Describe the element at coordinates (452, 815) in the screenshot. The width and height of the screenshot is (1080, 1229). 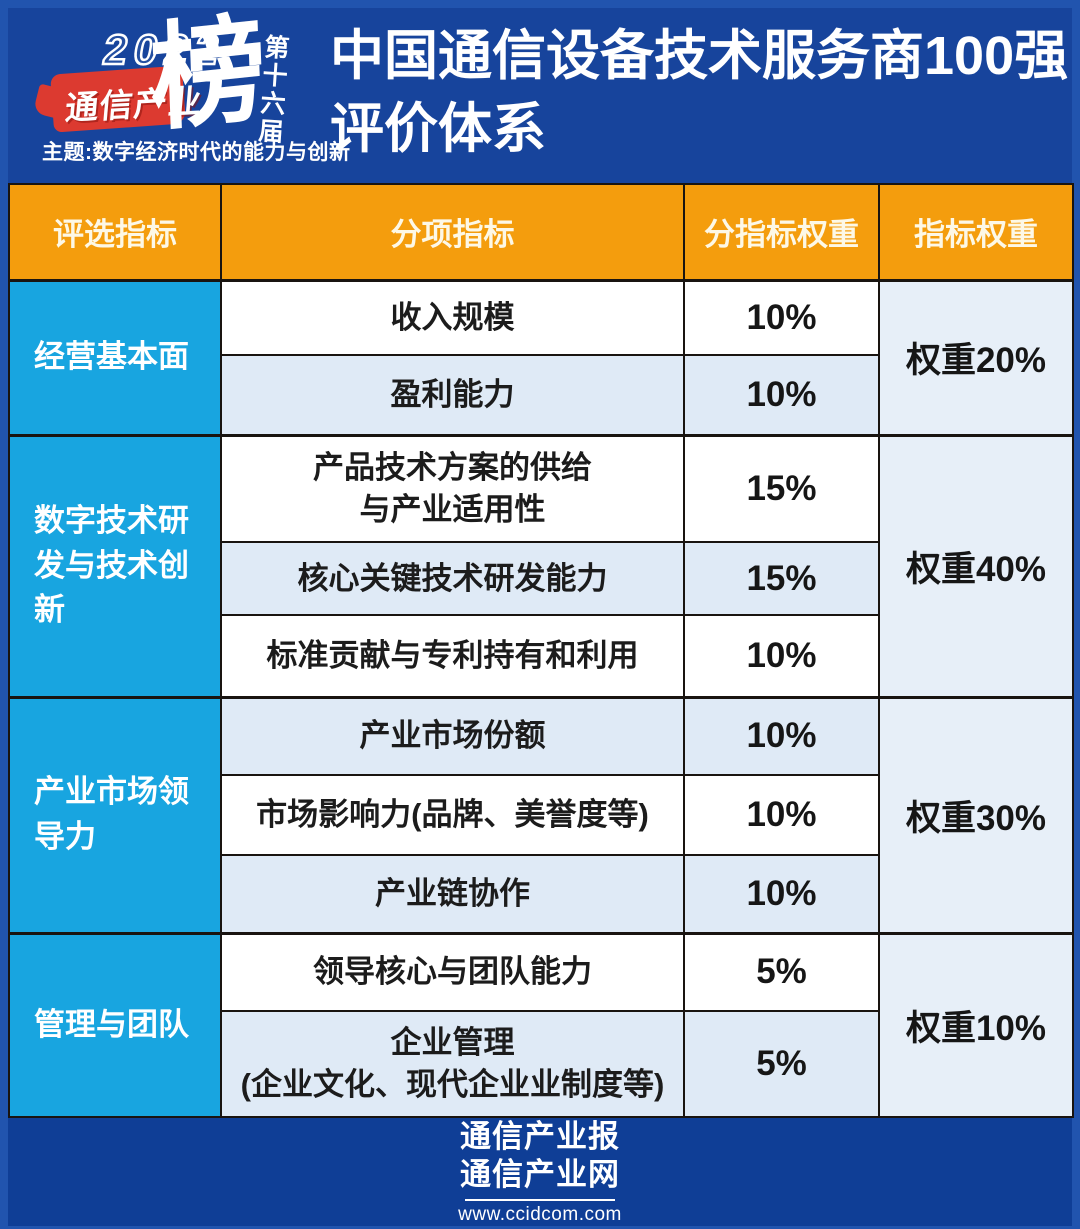
I see `indicator-cell: 市场影响力(品牌、美誉度等)` at that location.